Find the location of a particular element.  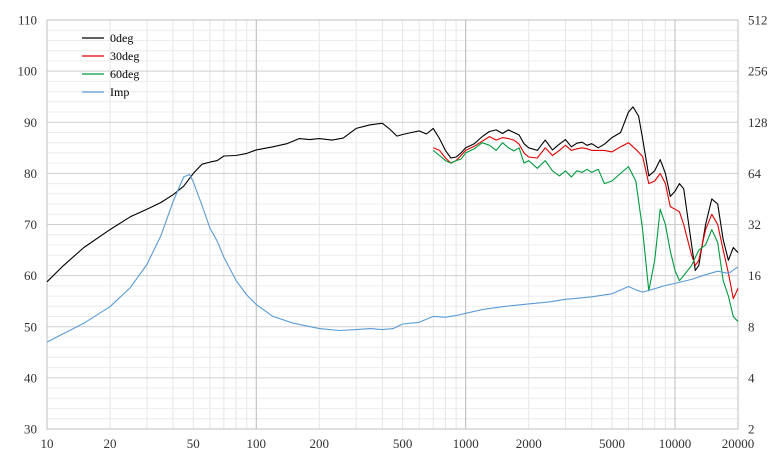

x-tick-label: 50 is located at coordinates (193, 443).